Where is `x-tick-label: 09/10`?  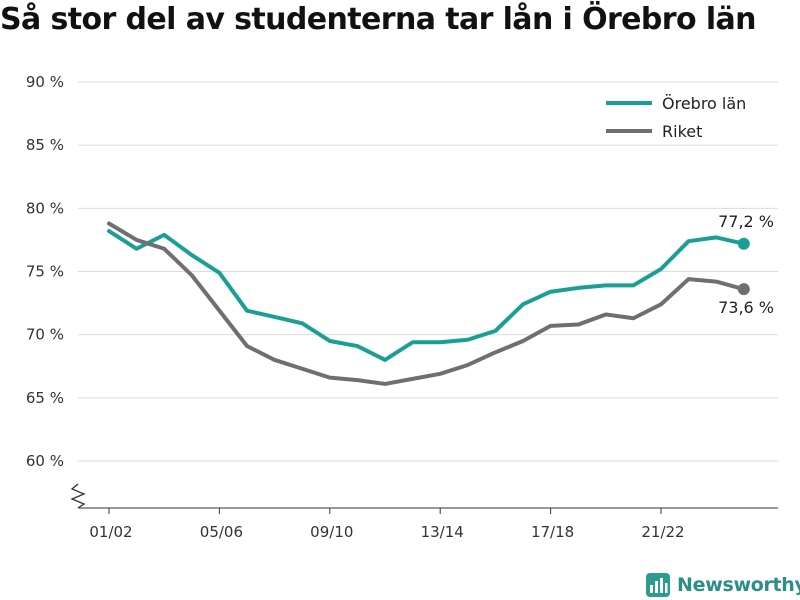 x-tick-label: 09/10 is located at coordinates (331, 532).